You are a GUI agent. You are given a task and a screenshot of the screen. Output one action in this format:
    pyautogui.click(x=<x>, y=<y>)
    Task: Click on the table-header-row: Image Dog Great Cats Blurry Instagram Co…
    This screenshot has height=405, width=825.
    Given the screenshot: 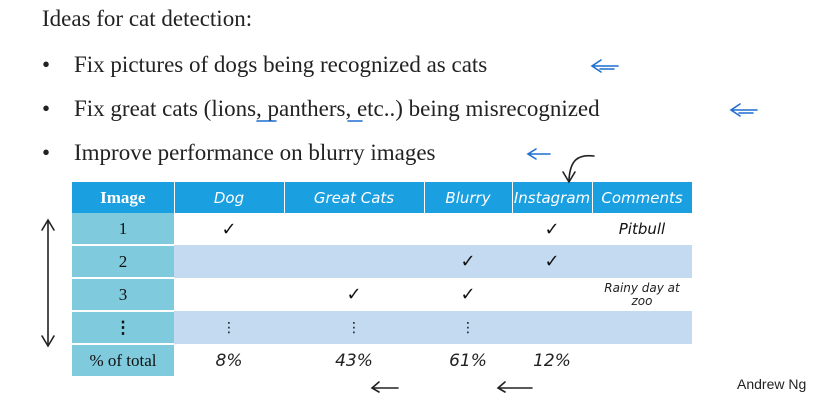 What is the action you would take?
    pyautogui.click(x=382, y=197)
    